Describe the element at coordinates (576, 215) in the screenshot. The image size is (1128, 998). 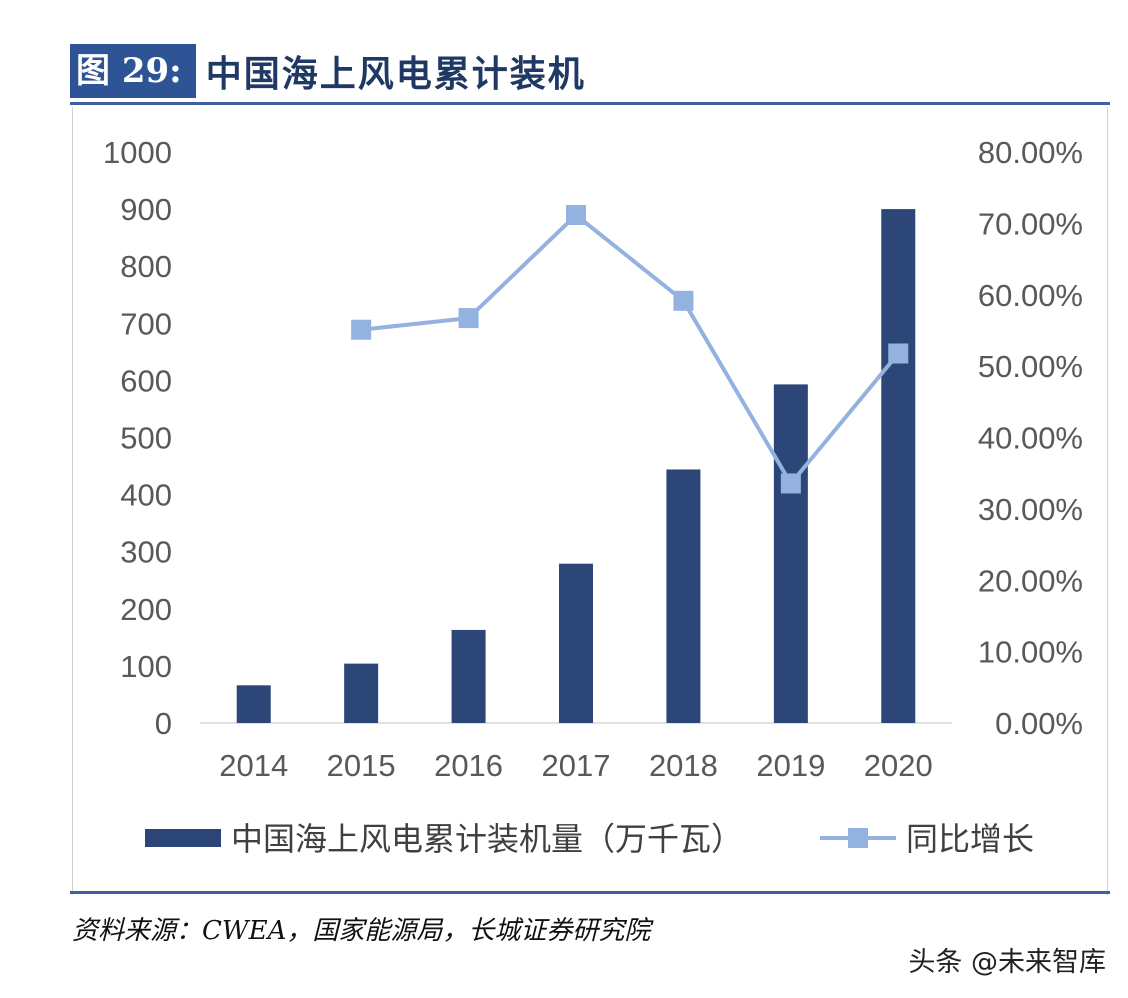
I see `growth-marker-2017` at that location.